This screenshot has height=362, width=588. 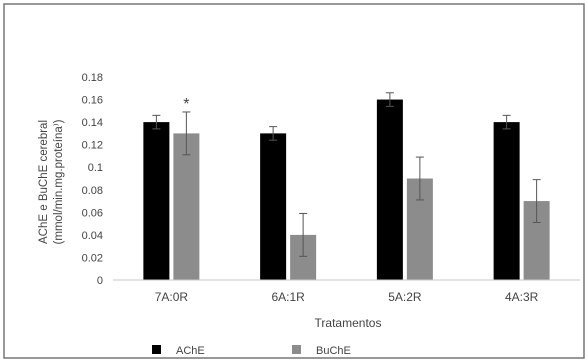 I want to click on y-tick-label: 0.14, so click(x=92, y=123).